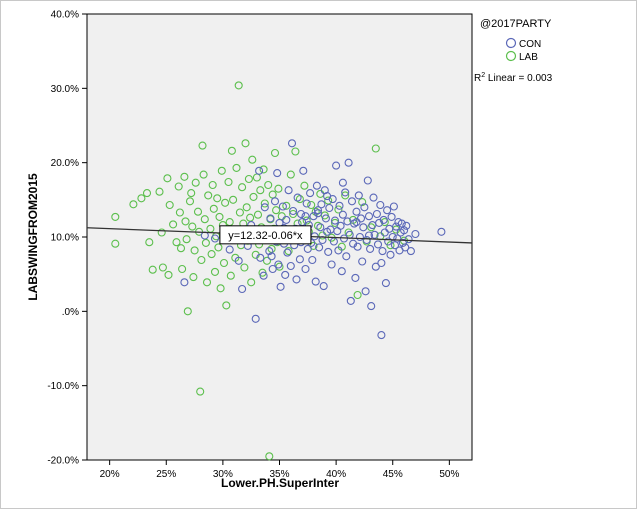 This screenshot has width=637, height=509. What do you see at coordinates (513, 78) in the screenshot?
I see `r2-linear-label: R2 Linear = 0.003` at bounding box center [513, 78].